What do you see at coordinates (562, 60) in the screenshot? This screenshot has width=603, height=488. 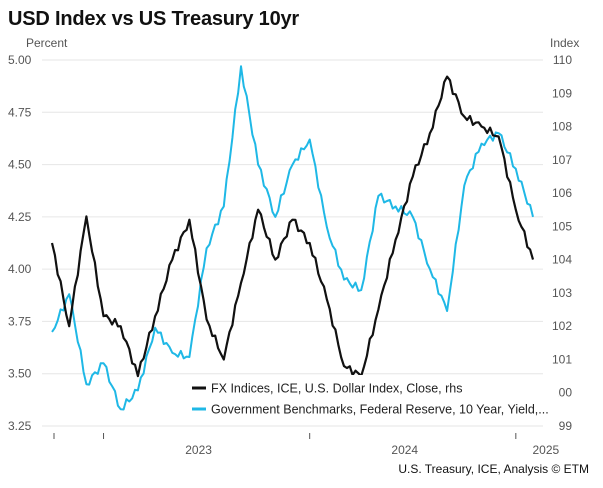 I see `right-tick-label: 110` at bounding box center [562, 60].